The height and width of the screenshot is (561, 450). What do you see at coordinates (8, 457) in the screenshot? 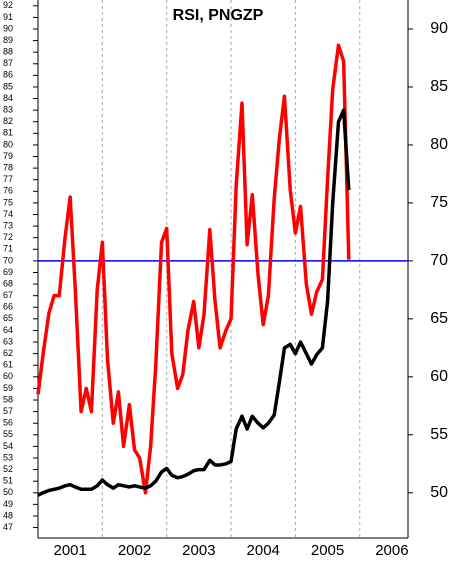
I see `y-tick-label: 53` at bounding box center [8, 457].